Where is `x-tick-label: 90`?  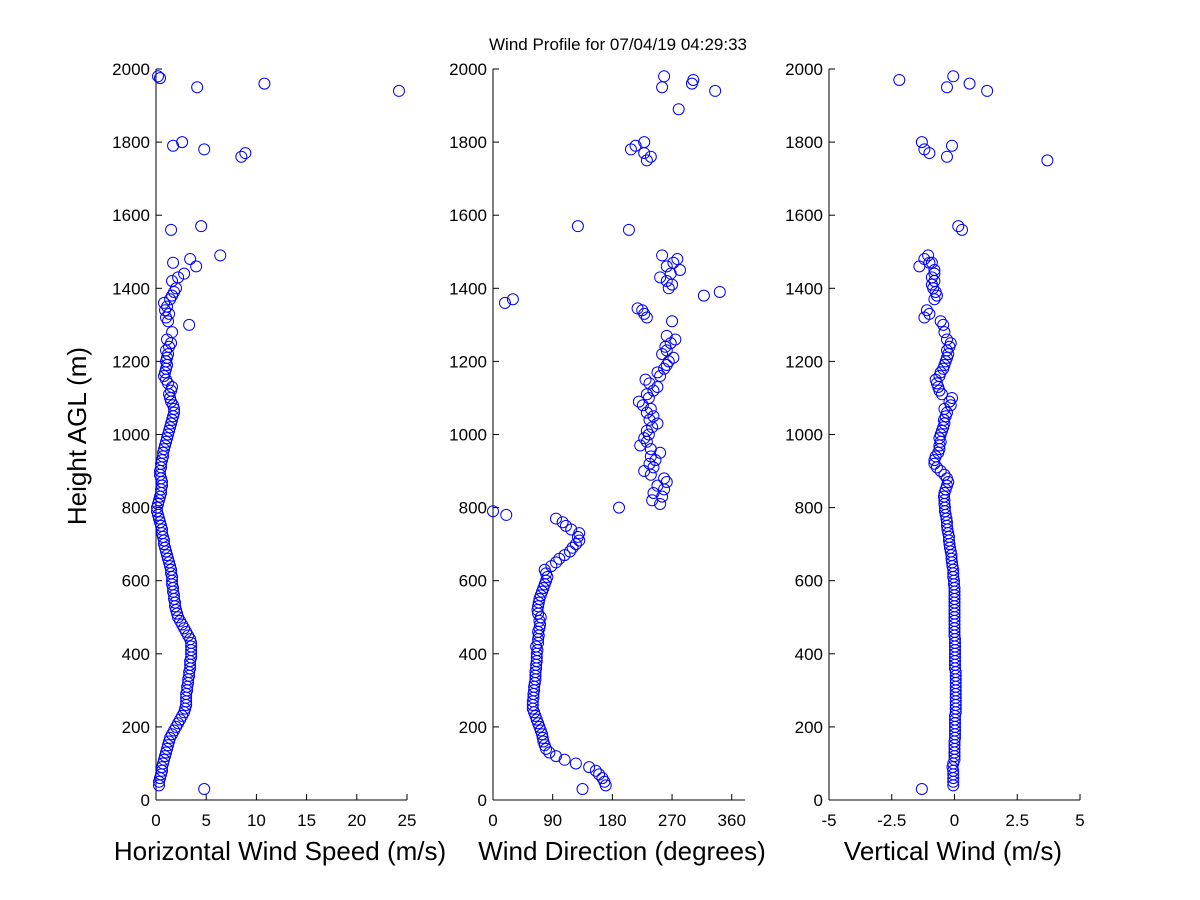 x-tick-label: 90 is located at coordinates (552, 820).